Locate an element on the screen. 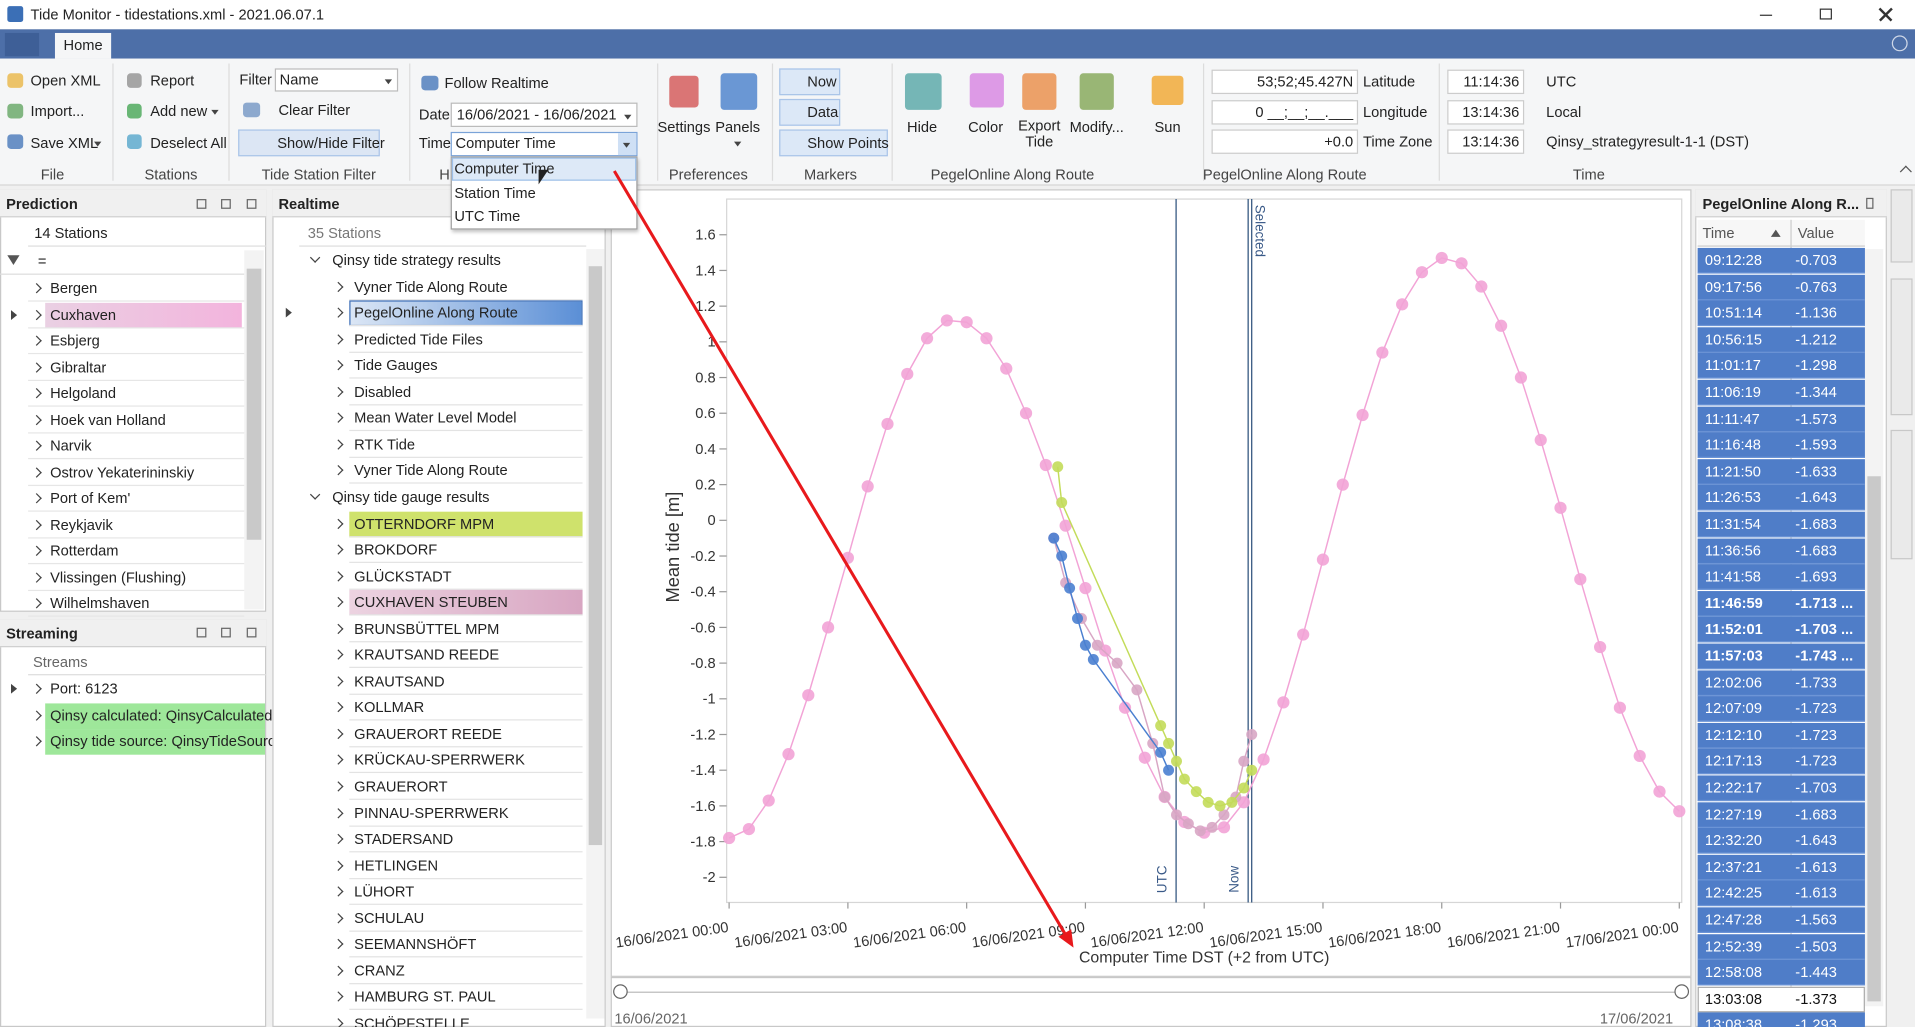 The height and width of the screenshot is (1027, 1915). ribbon-button: Clear Filter is located at coordinates (314, 110).